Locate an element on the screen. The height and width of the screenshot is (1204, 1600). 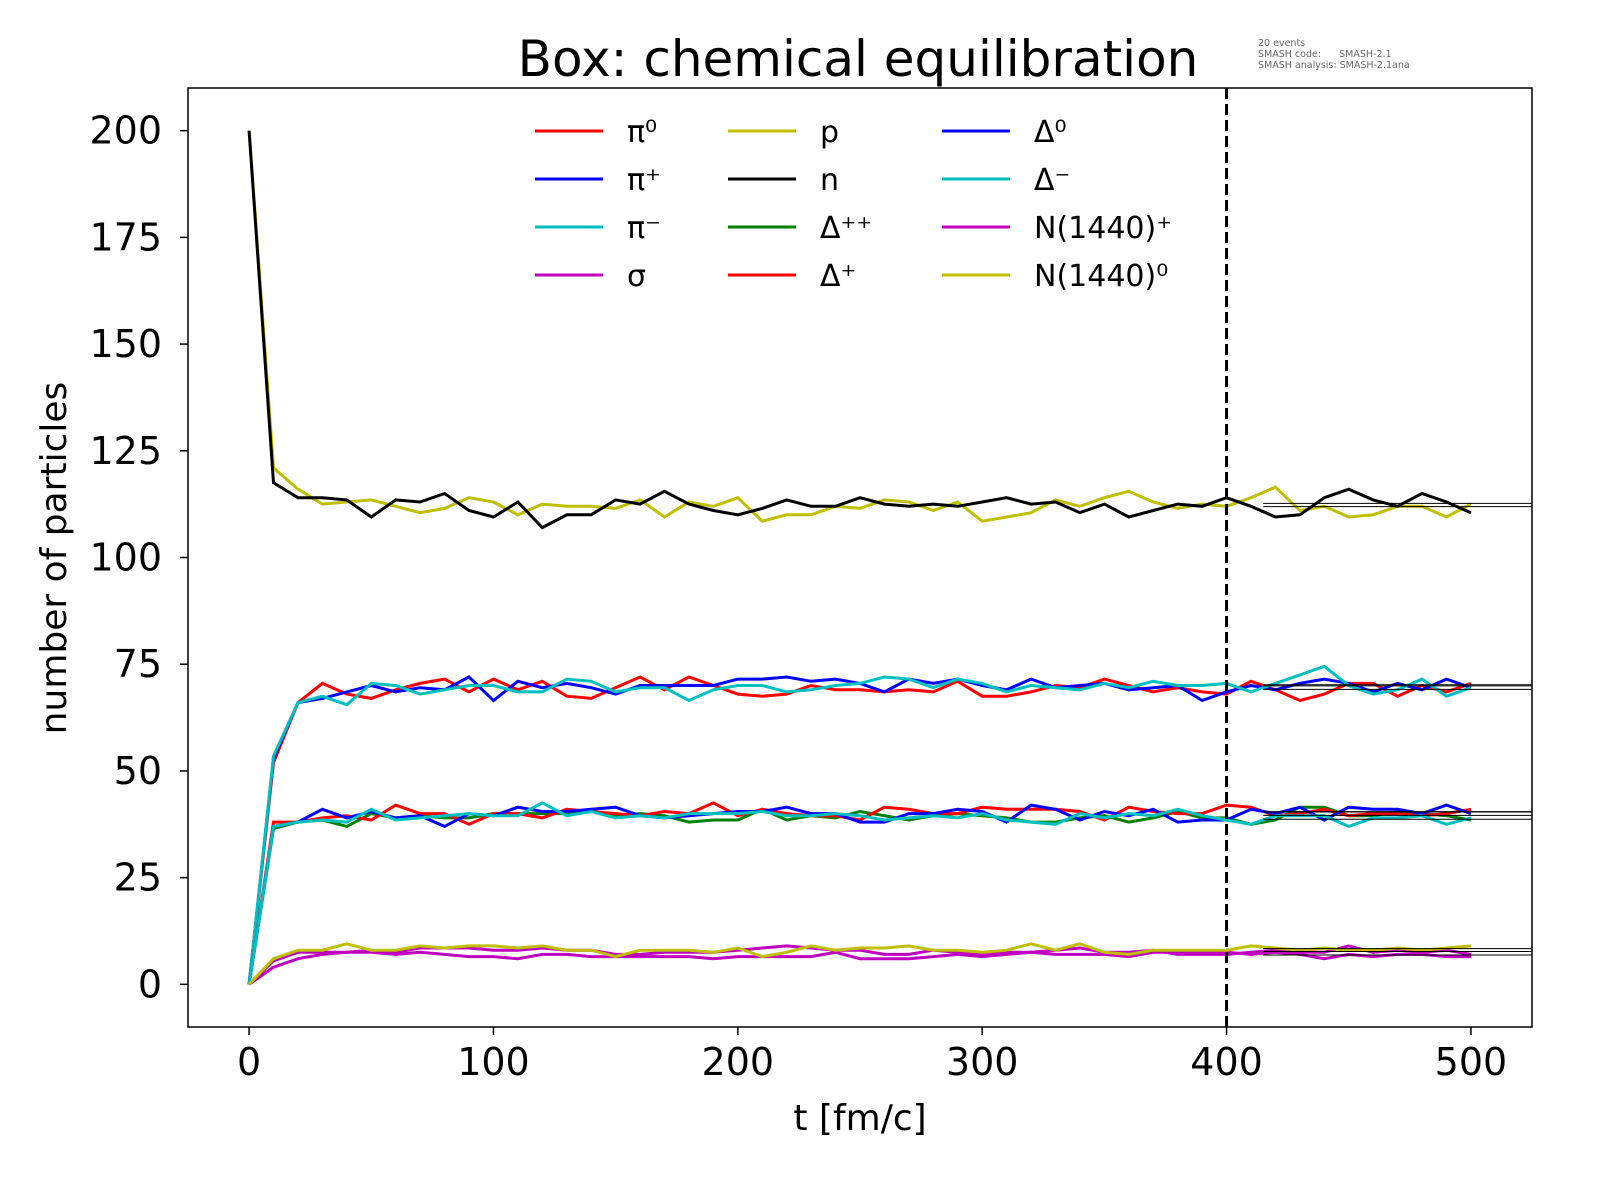
legend-item: p is located at coordinates (783, 132).